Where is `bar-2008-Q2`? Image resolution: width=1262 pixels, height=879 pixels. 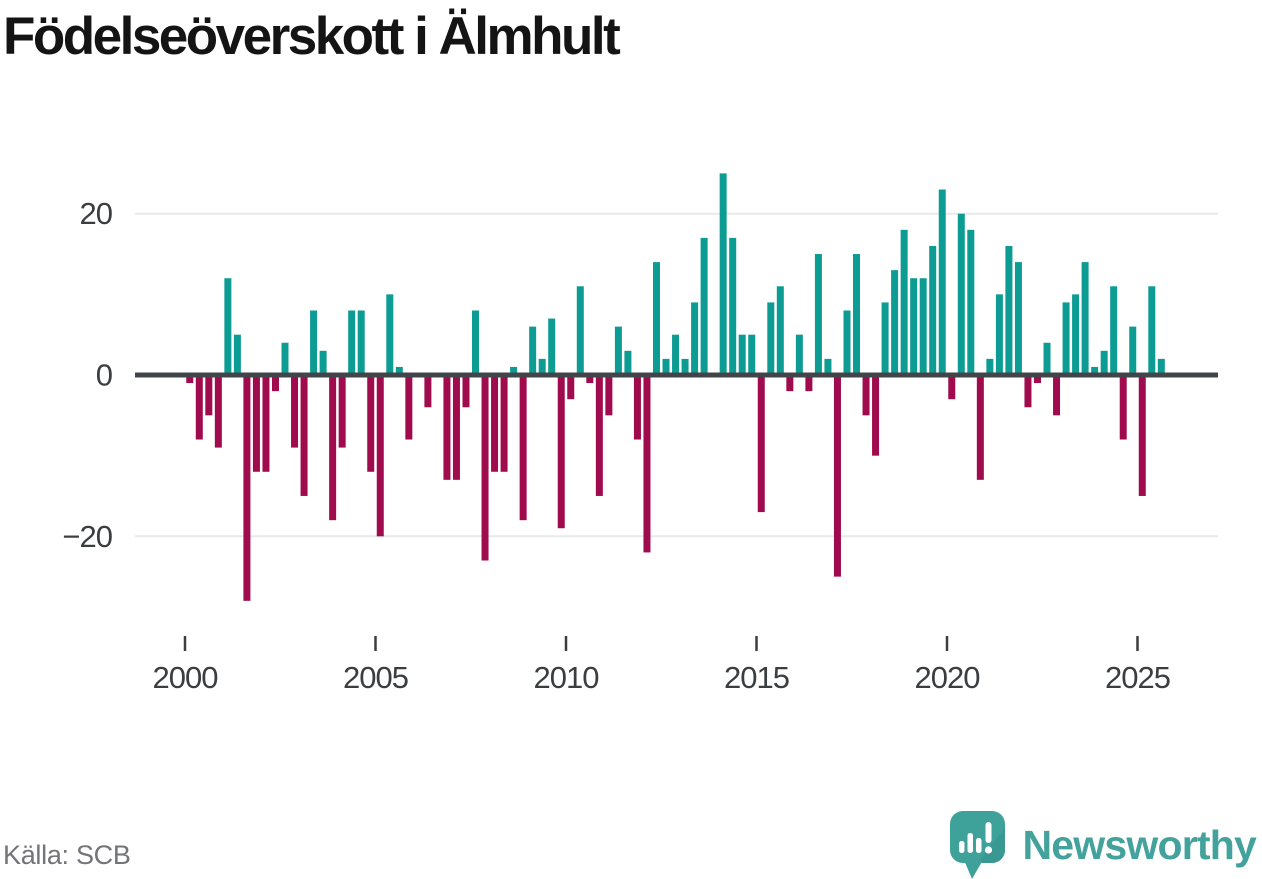
bar-2008-Q2 is located at coordinates (504, 423).